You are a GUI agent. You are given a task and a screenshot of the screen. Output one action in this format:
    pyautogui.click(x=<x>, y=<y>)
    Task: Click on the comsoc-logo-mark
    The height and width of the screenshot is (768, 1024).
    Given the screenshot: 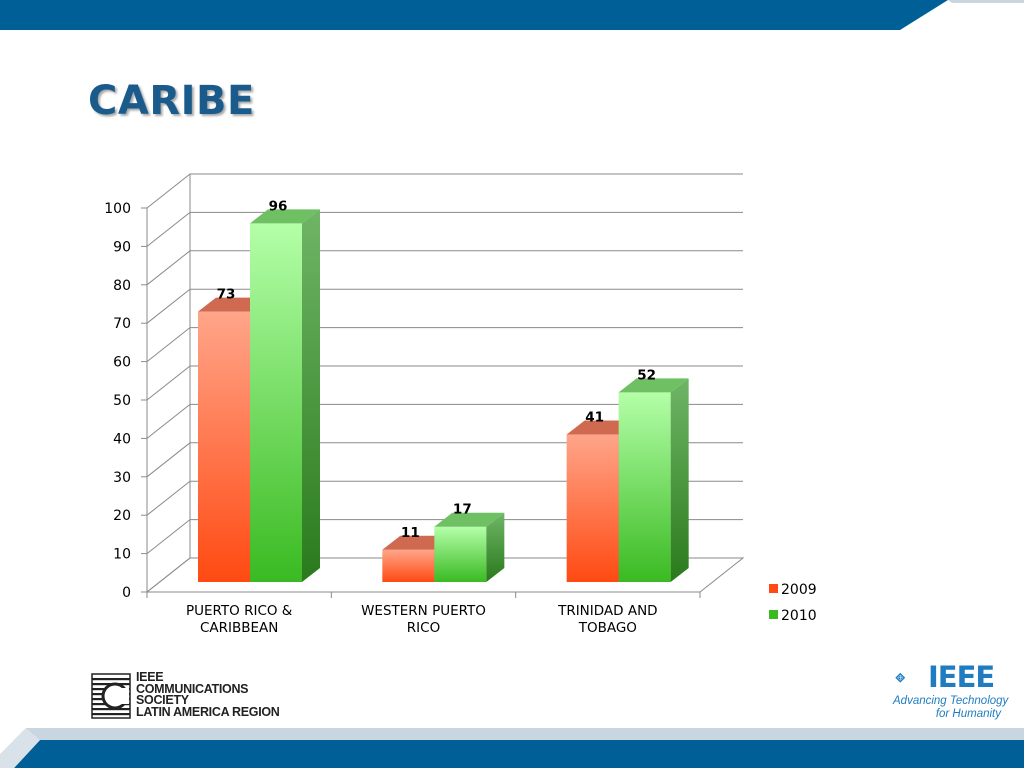 What is the action you would take?
    pyautogui.click(x=111, y=696)
    